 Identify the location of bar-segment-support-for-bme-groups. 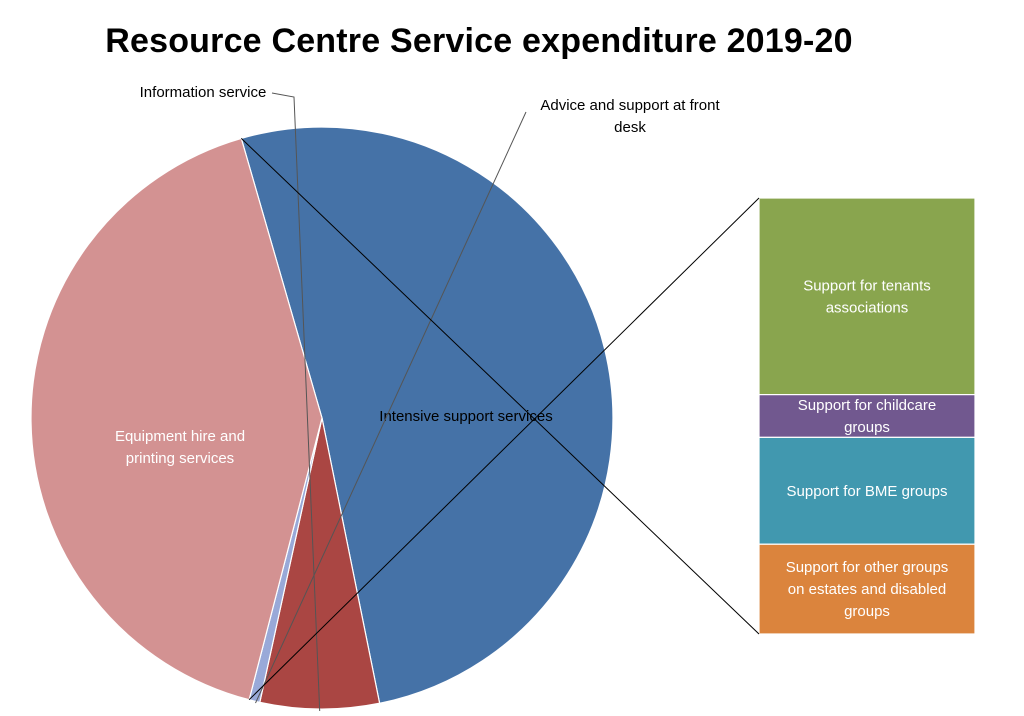
(867, 490).